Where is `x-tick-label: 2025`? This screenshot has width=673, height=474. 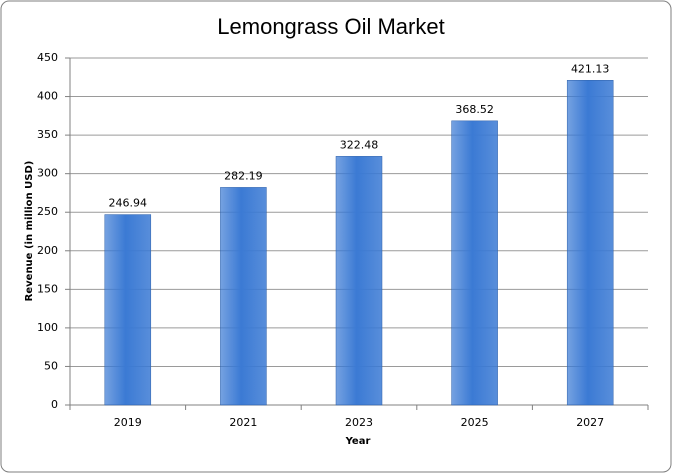
x-tick-label: 2025 is located at coordinates (475, 422).